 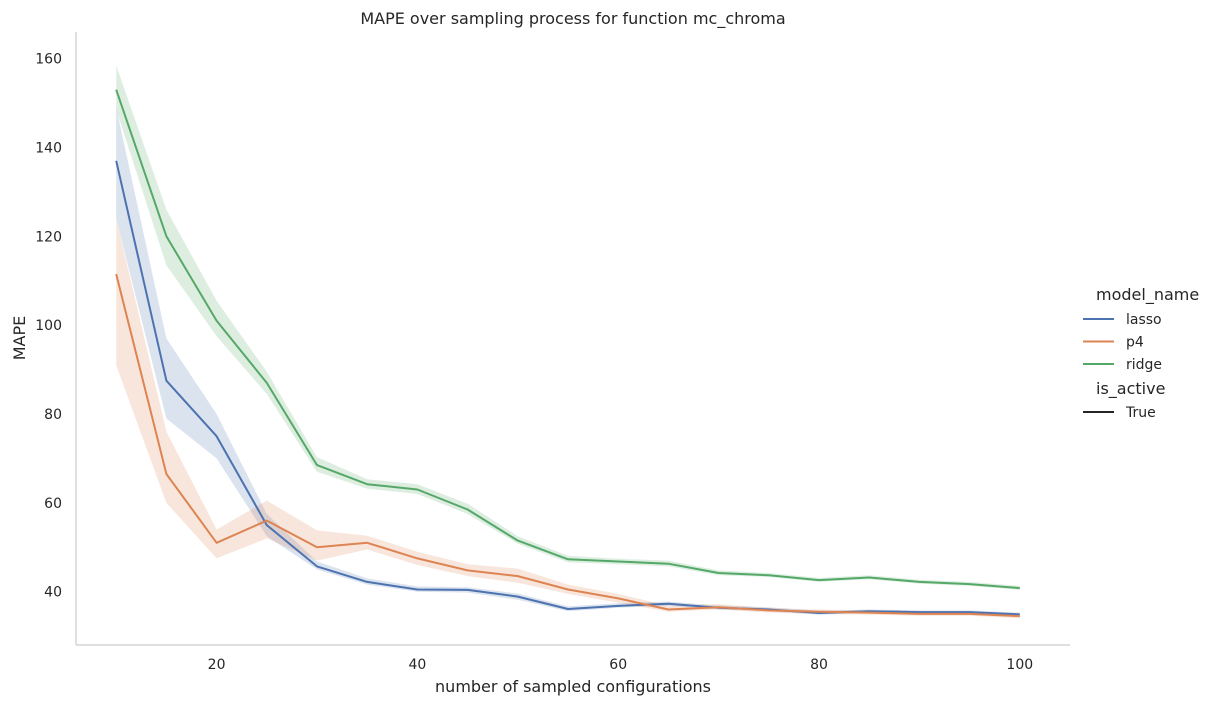 What do you see at coordinates (19, 338) in the screenshot?
I see `y-axis-title: MAPE` at bounding box center [19, 338].